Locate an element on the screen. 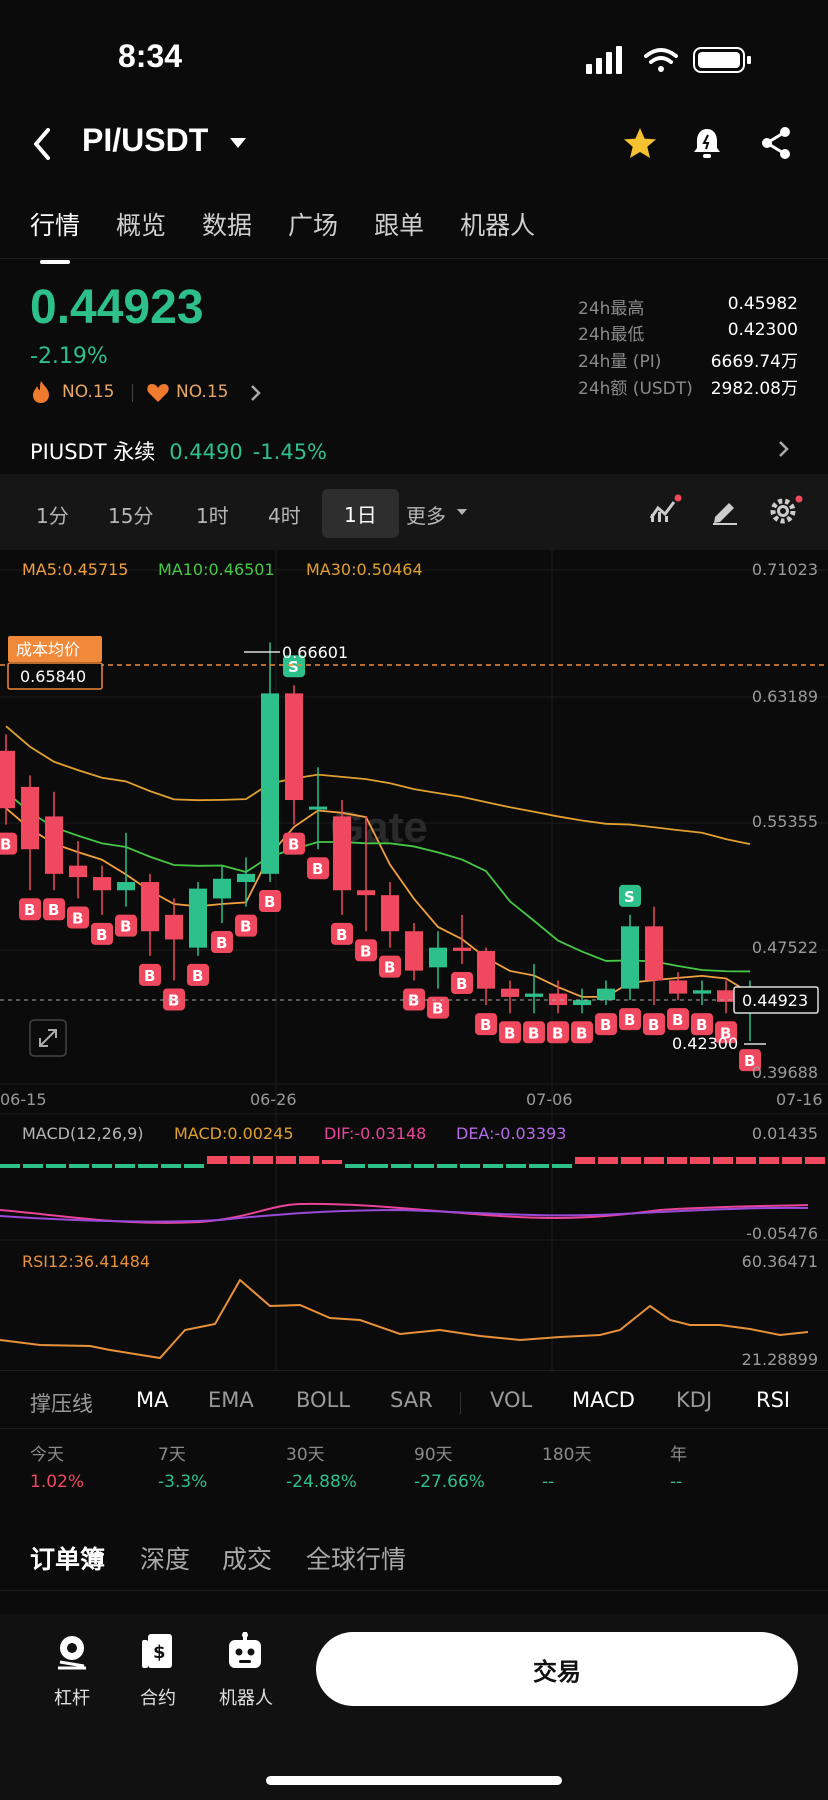 Image resolution: width=828 pixels, height=1800 pixels. tab-square: 广场 is located at coordinates (313, 225).